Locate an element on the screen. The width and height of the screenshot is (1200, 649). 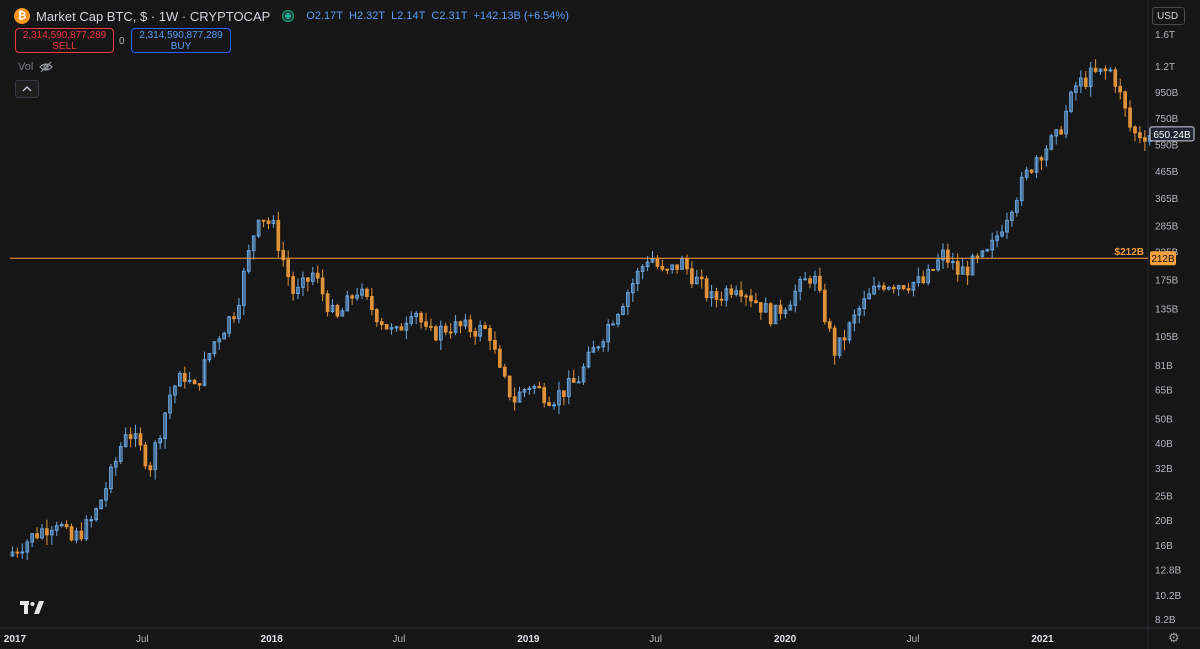
eye-hidden-icon is located at coordinates (46, 67).